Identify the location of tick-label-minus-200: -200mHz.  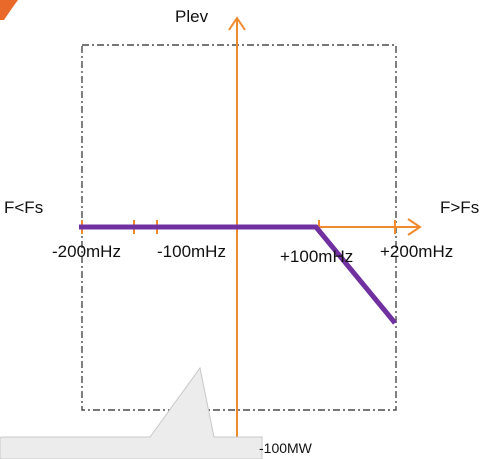
(86, 251).